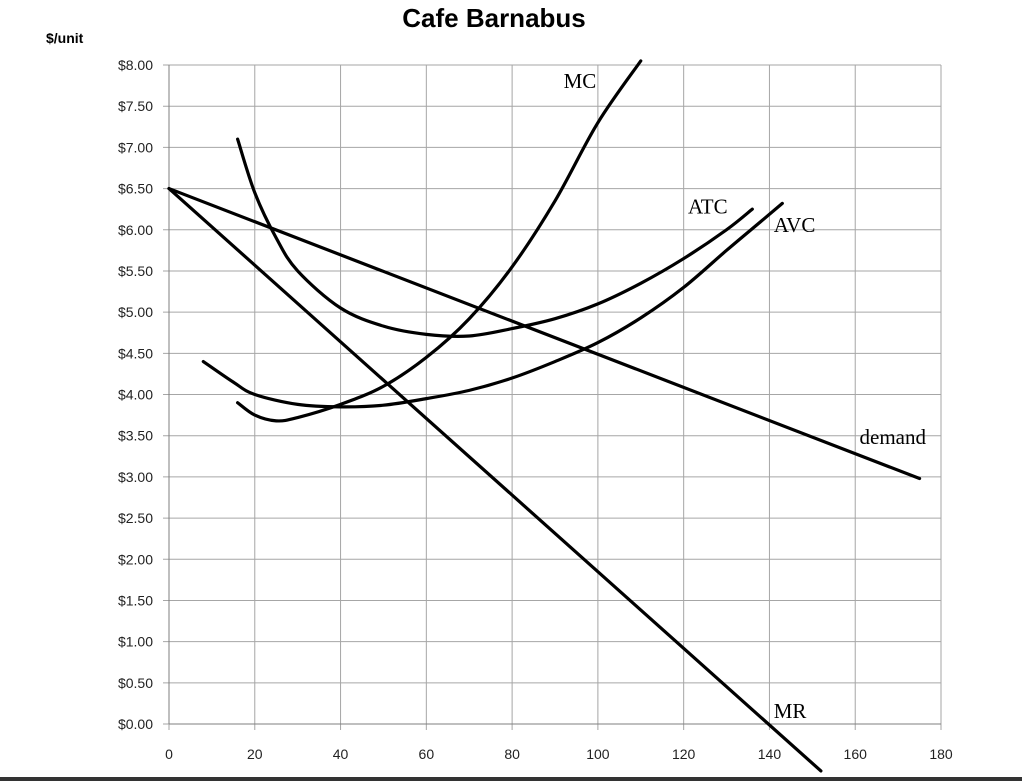  Describe the element at coordinates (341, 754) in the screenshot. I see `x-tick-label: 40` at that location.